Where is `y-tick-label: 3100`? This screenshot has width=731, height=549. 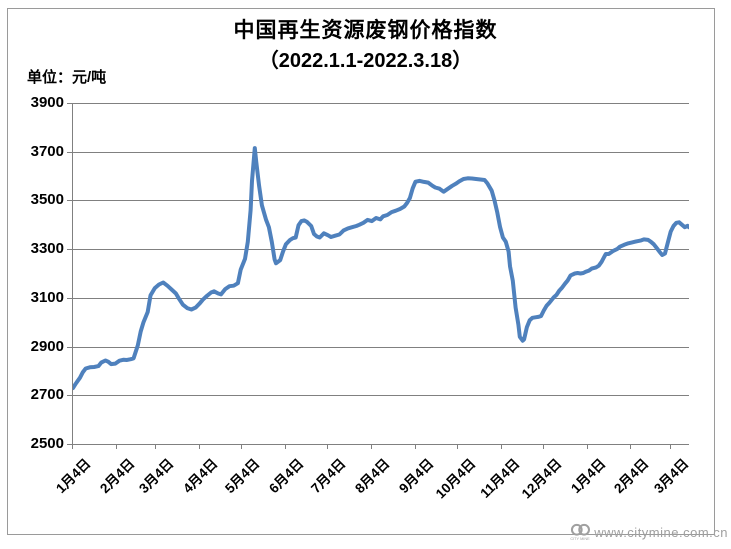
y-tick-label: 3100 is located at coordinates (47, 297).